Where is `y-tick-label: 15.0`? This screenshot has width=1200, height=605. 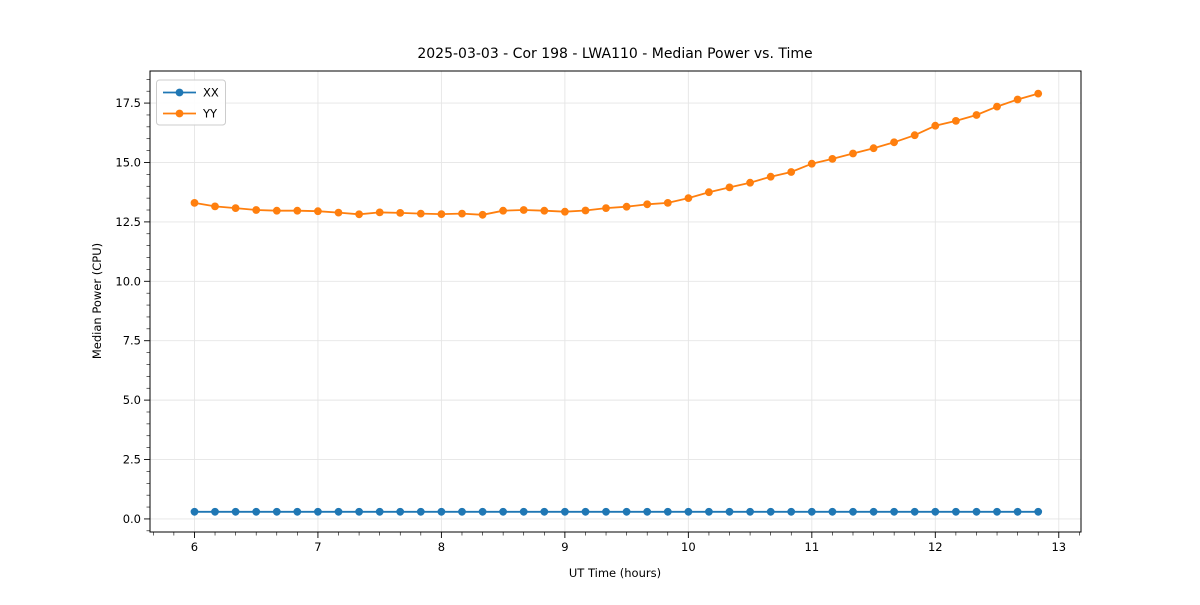 y-tick-label: 15.0 is located at coordinates (128, 162).